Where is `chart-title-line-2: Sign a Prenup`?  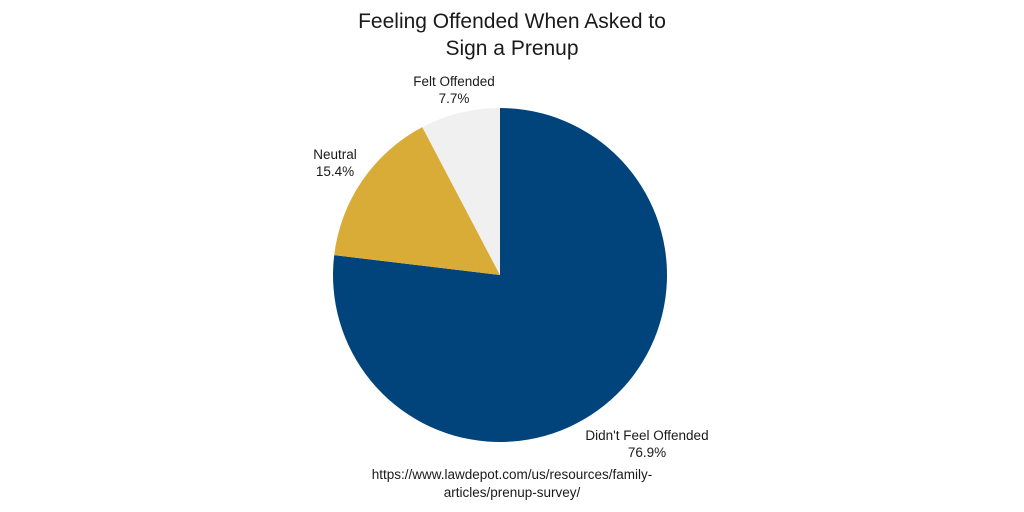
chart-title-line-2: Sign a Prenup is located at coordinates (512, 48).